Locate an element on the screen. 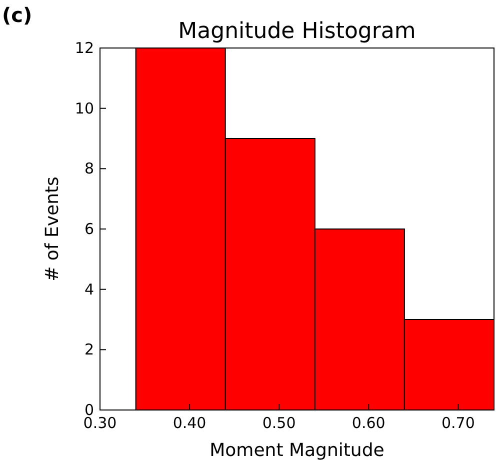 The width and height of the screenshot is (499, 466). chart-title: Magnitude Histogram is located at coordinates (297, 31).